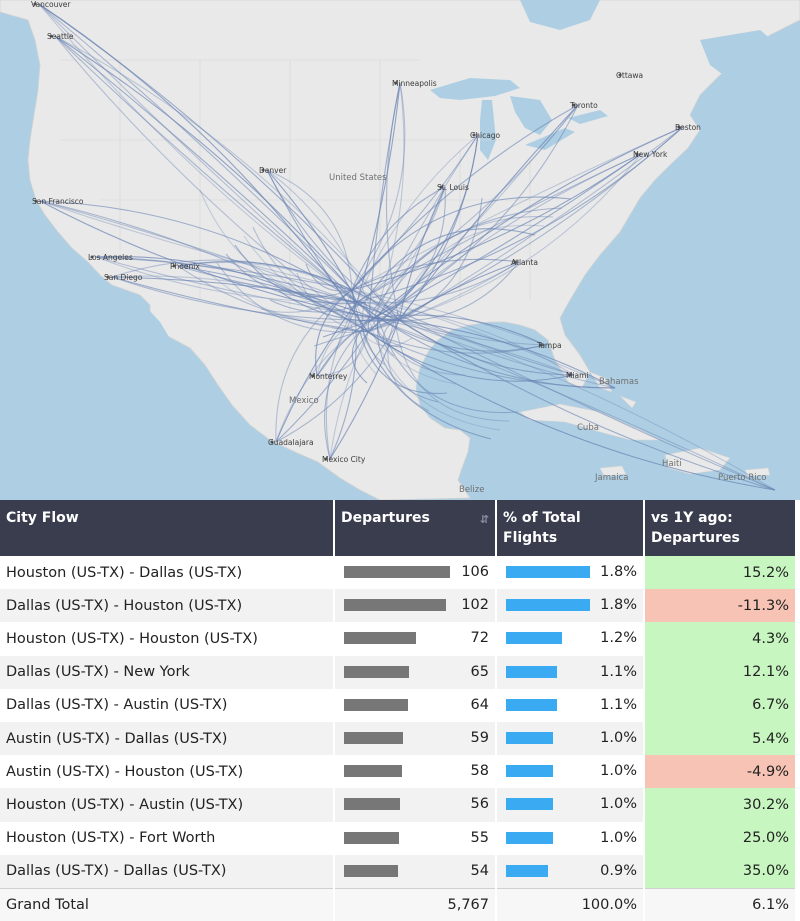 Image resolution: width=800 pixels, height=921 pixels. What do you see at coordinates (484, 519) in the screenshot?
I see `sort-icon: ⇵` at bounding box center [484, 519].